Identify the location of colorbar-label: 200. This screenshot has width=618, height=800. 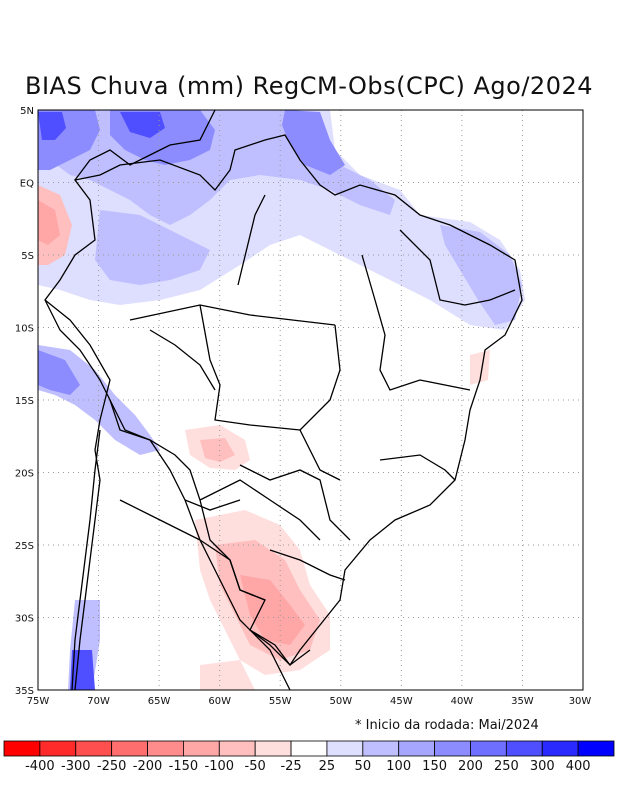
(470, 766).